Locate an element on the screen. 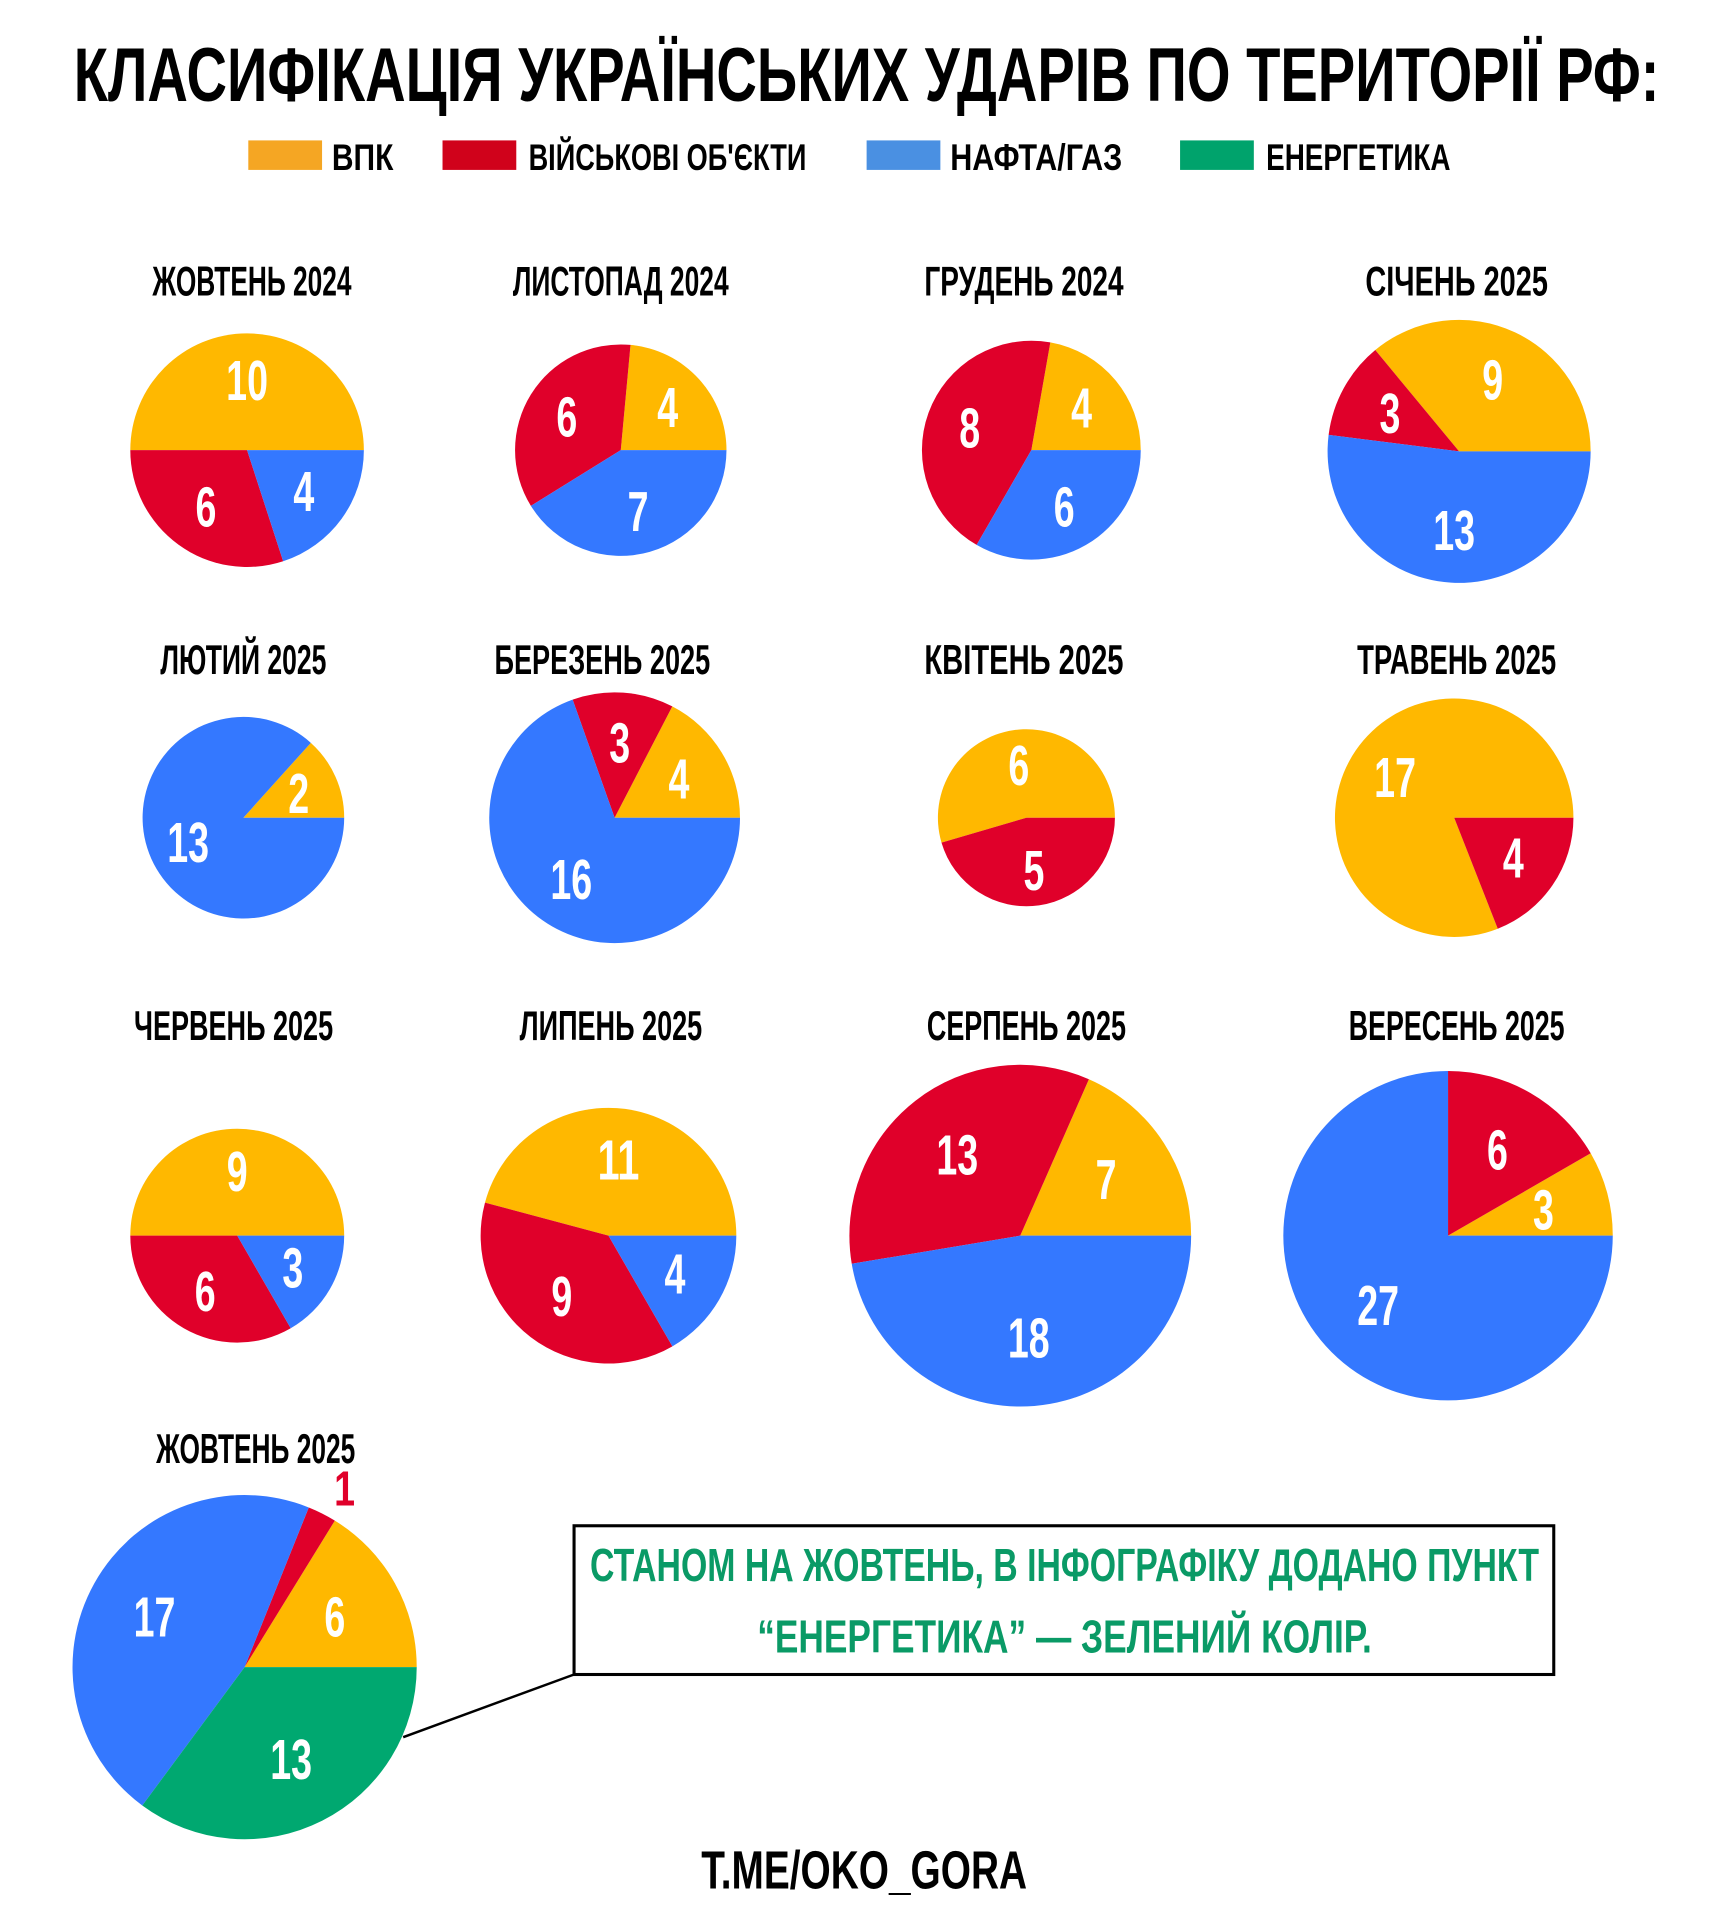 This screenshot has width=1732, height=1928. pie-chart: КВІТЕНЬ 2025 6 5 is located at coordinates (1024, 771).